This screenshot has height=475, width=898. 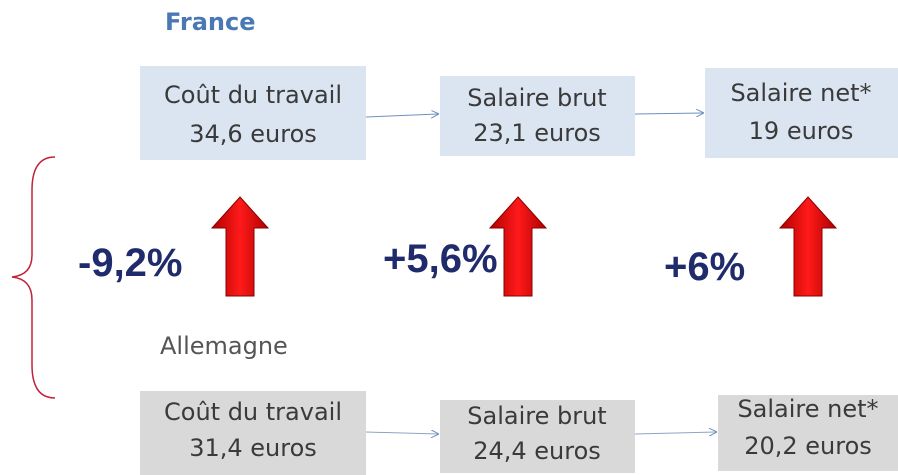 I want to click on box-value: 20,2 euros, so click(x=808, y=446).